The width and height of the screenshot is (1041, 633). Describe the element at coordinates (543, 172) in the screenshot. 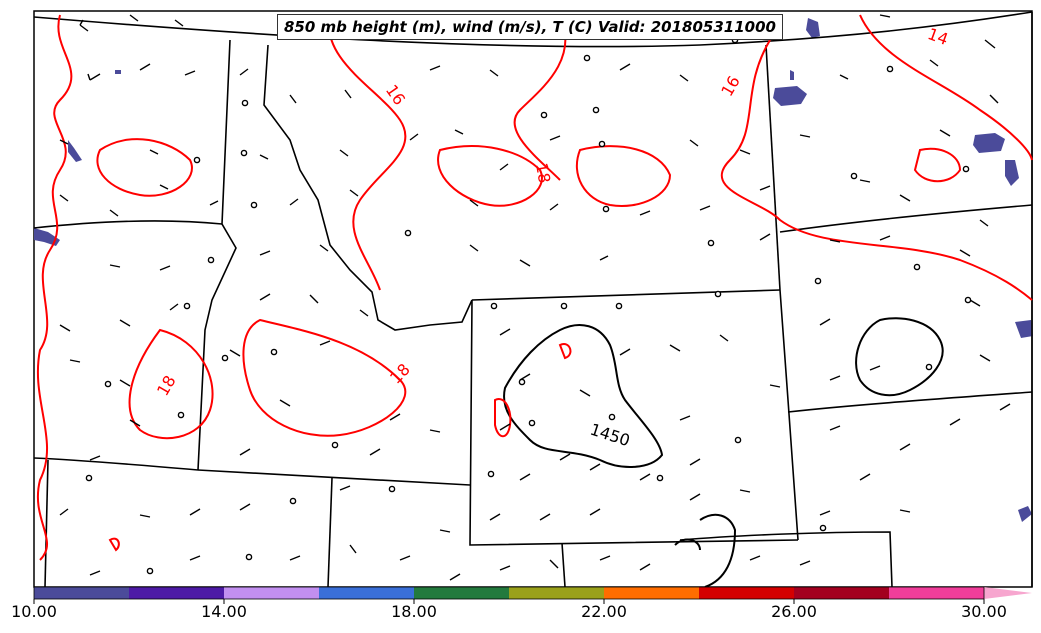

I see `temp-label: 18` at that location.